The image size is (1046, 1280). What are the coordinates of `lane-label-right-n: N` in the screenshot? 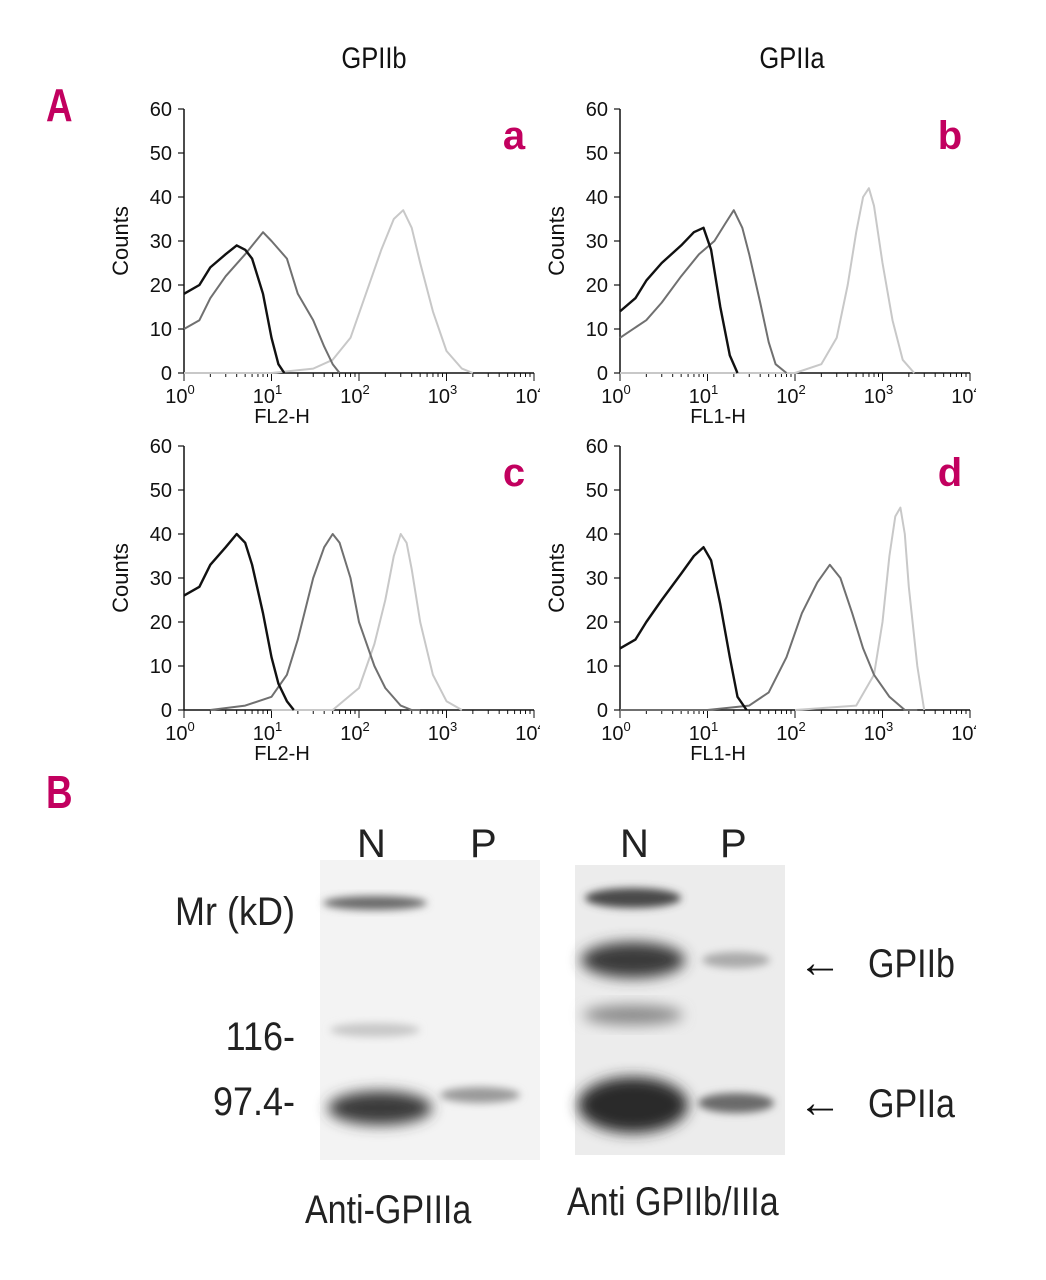 It's located at (634, 844).